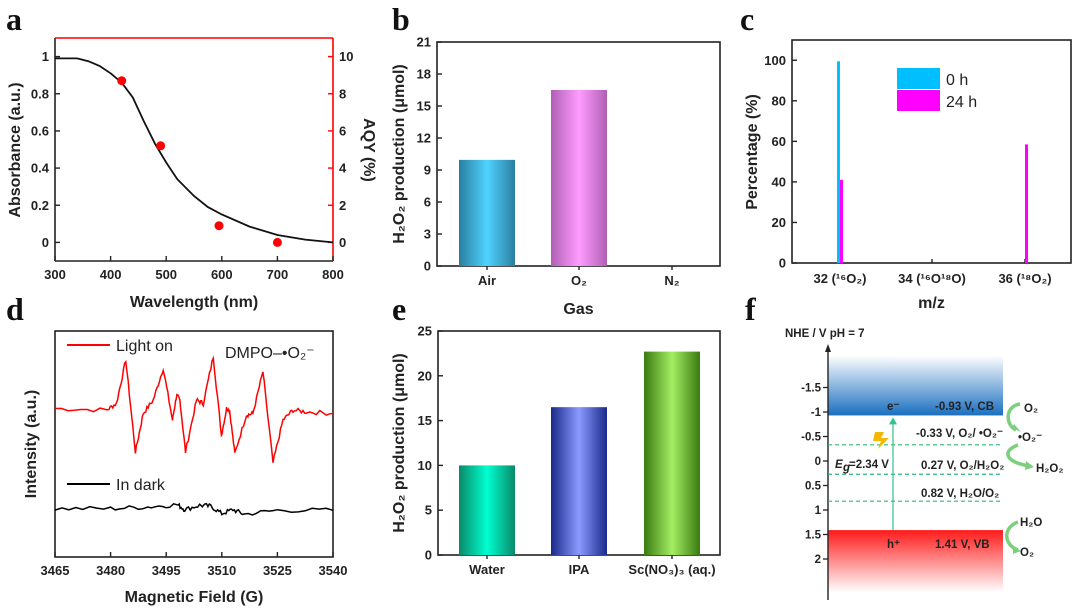  I want to click on y-tick-label: 6, so click(427, 202).